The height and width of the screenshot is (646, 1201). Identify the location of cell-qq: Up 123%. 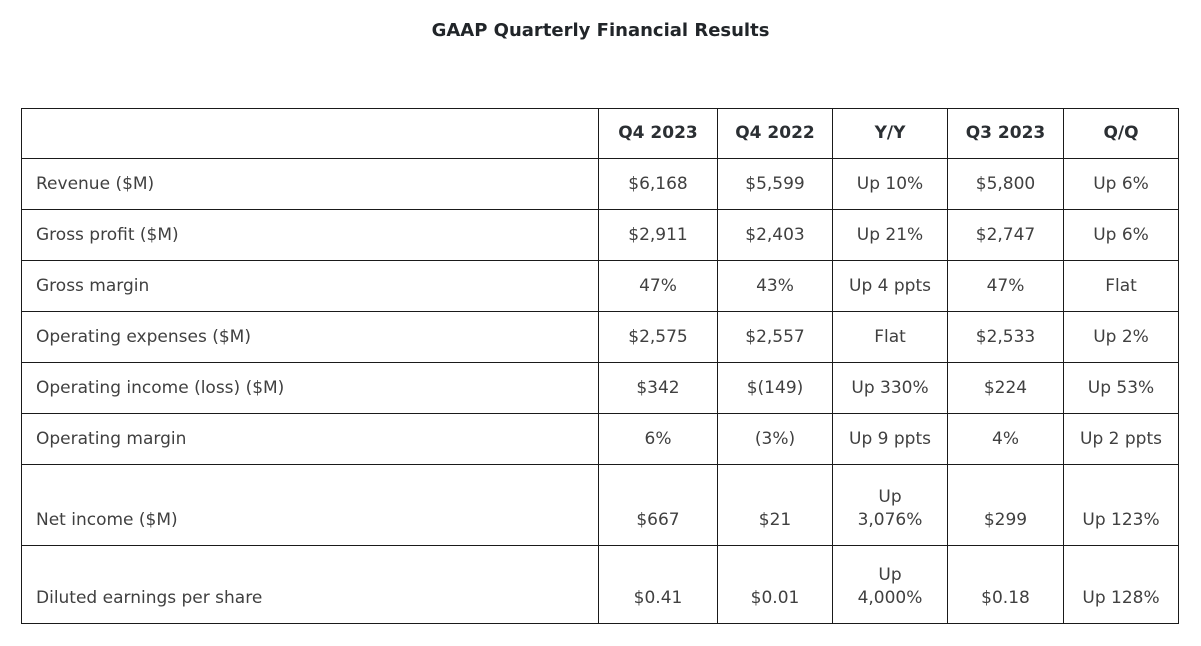
(1121, 505).